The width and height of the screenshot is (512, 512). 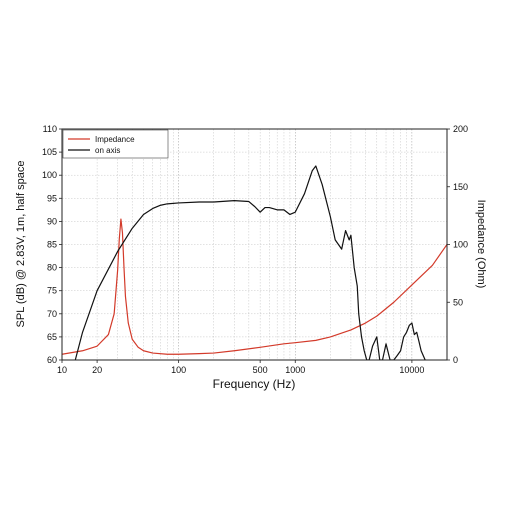 I want to click on x-tick-label: 10000, so click(x=411, y=370).